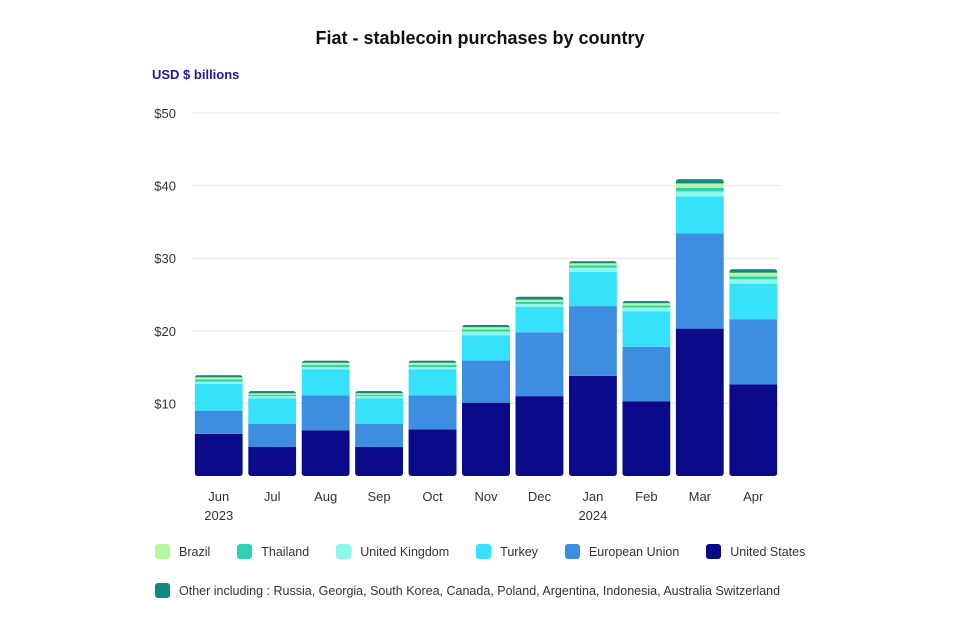 This screenshot has height=640, width=960. What do you see at coordinates (646, 374) in the screenshot?
I see `bar-segment-european-feb` at bounding box center [646, 374].